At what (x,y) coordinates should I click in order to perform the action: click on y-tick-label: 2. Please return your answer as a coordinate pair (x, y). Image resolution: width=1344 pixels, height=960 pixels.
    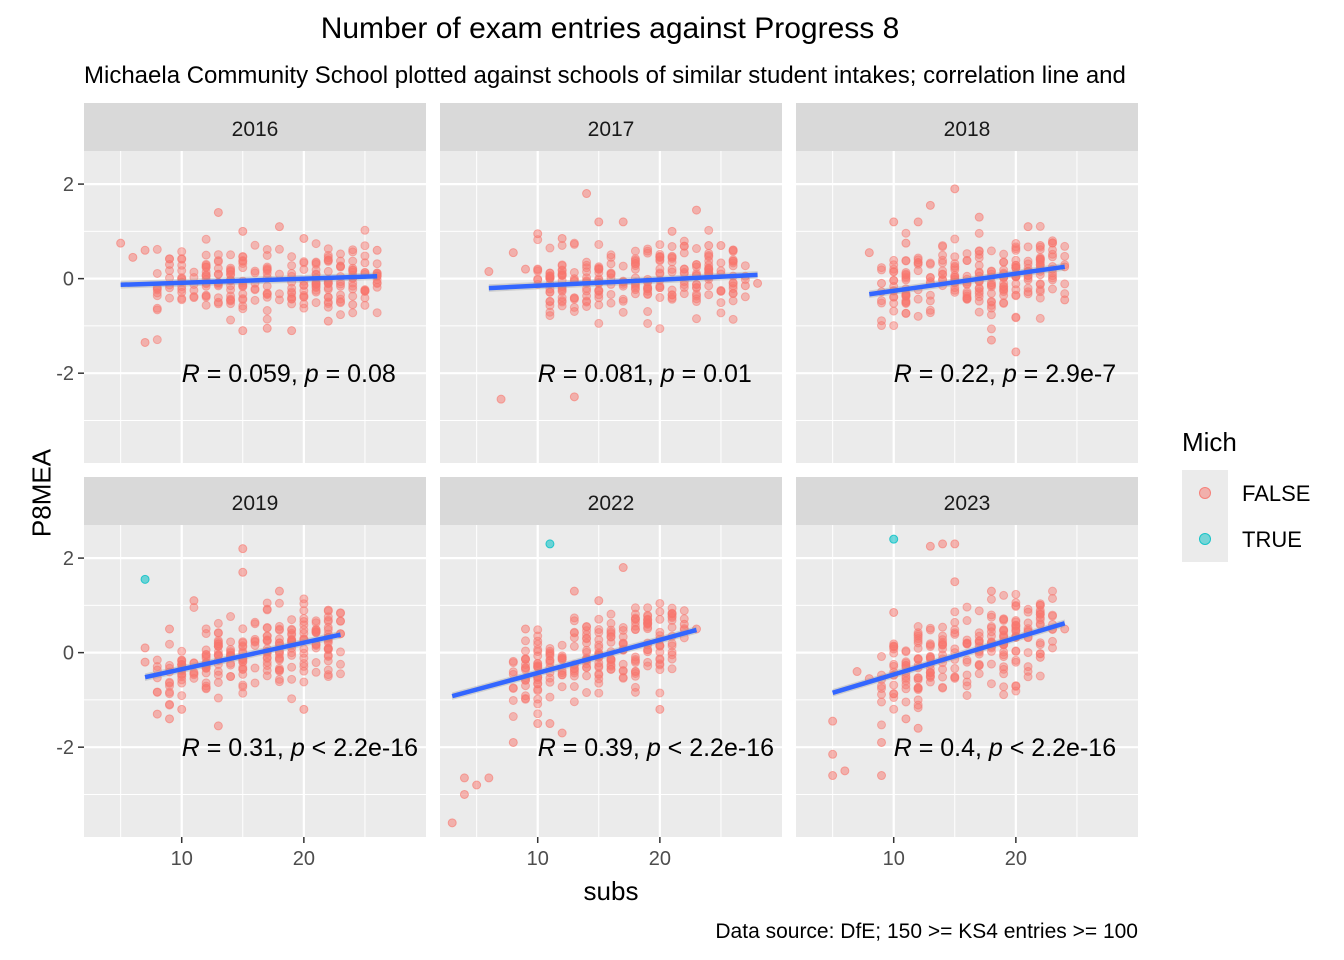
    Looking at the image, I should click on (68, 559).